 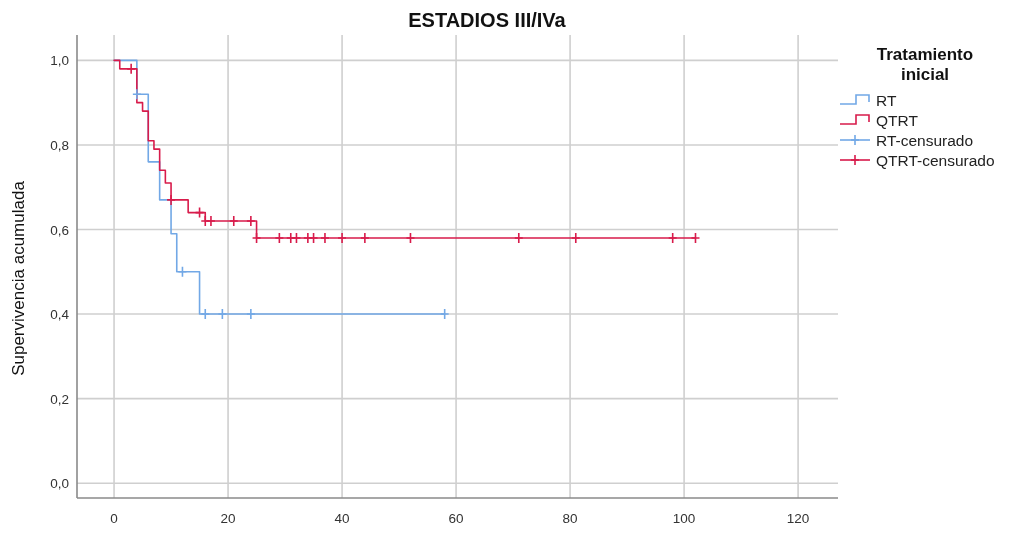 I want to click on y-tick-label: 0,6, so click(x=59, y=230).